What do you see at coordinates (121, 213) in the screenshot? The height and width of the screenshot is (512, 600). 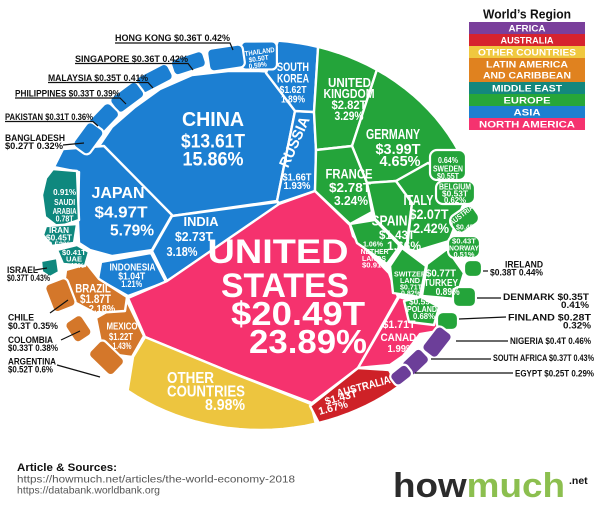 I see `svg-text: $4.97T` at bounding box center [121, 213].